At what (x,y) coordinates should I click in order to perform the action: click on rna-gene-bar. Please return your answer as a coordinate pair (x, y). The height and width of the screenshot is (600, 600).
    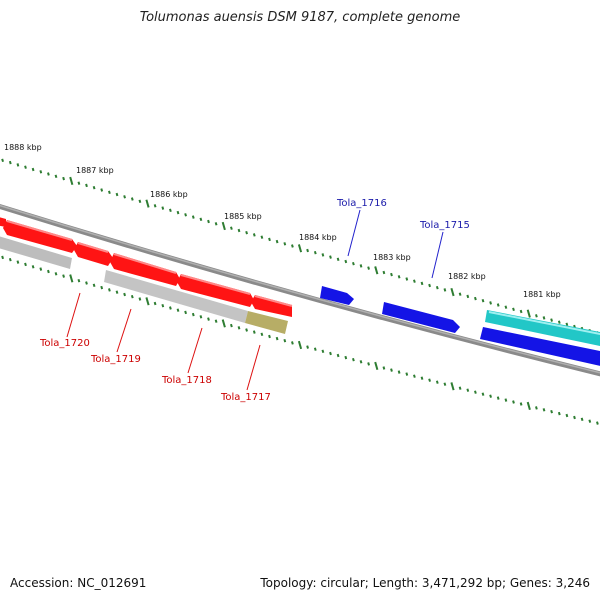
    Looking at the image, I should click on (266, 322).